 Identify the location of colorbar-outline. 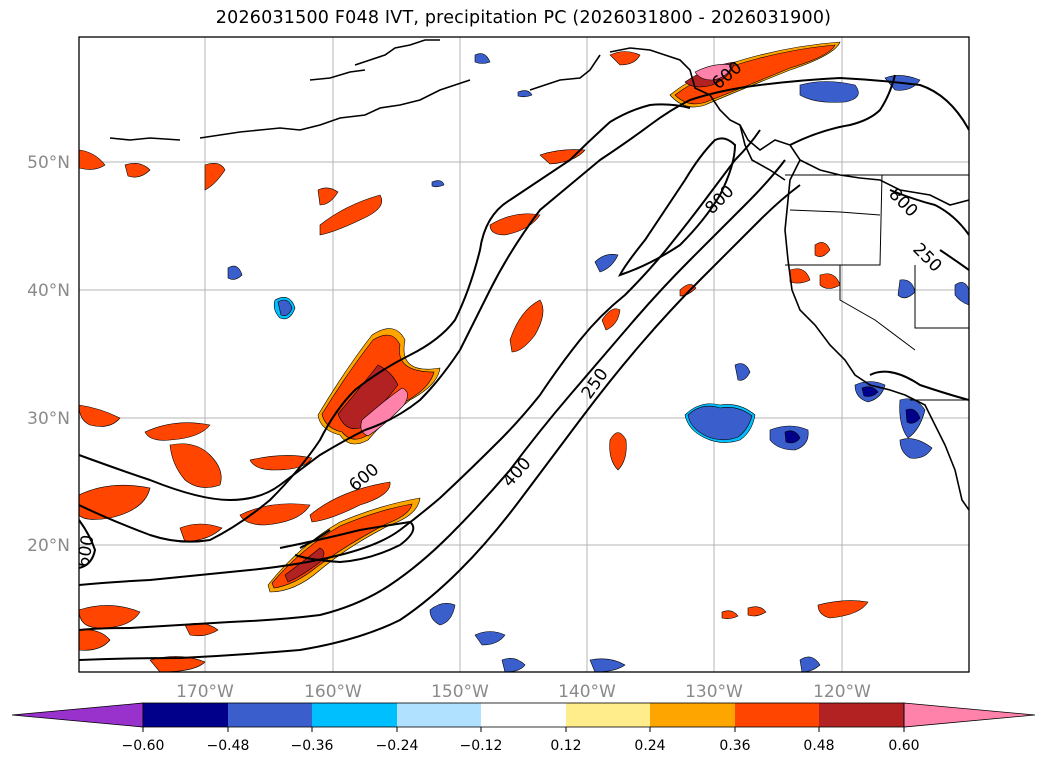
(523, 715).